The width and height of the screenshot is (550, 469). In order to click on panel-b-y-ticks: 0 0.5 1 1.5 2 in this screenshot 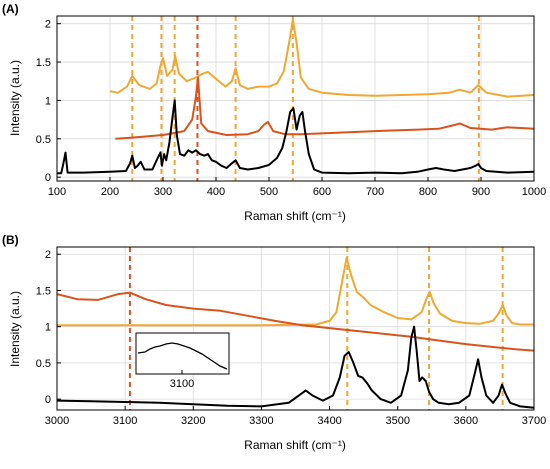, I will do `click(48, 327)`.